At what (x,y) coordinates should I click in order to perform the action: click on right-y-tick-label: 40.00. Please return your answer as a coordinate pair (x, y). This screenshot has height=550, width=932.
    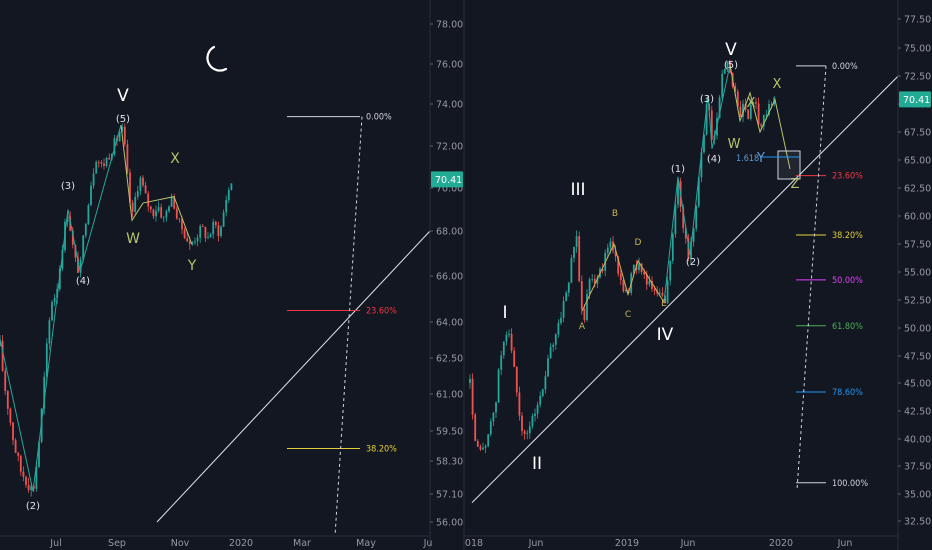
    Looking at the image, I should click on (917, 440).